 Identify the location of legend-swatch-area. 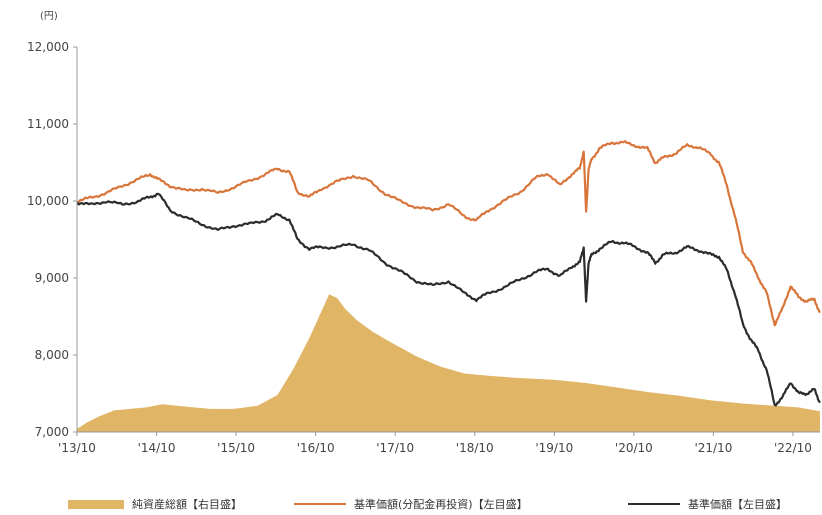
(96, 504).